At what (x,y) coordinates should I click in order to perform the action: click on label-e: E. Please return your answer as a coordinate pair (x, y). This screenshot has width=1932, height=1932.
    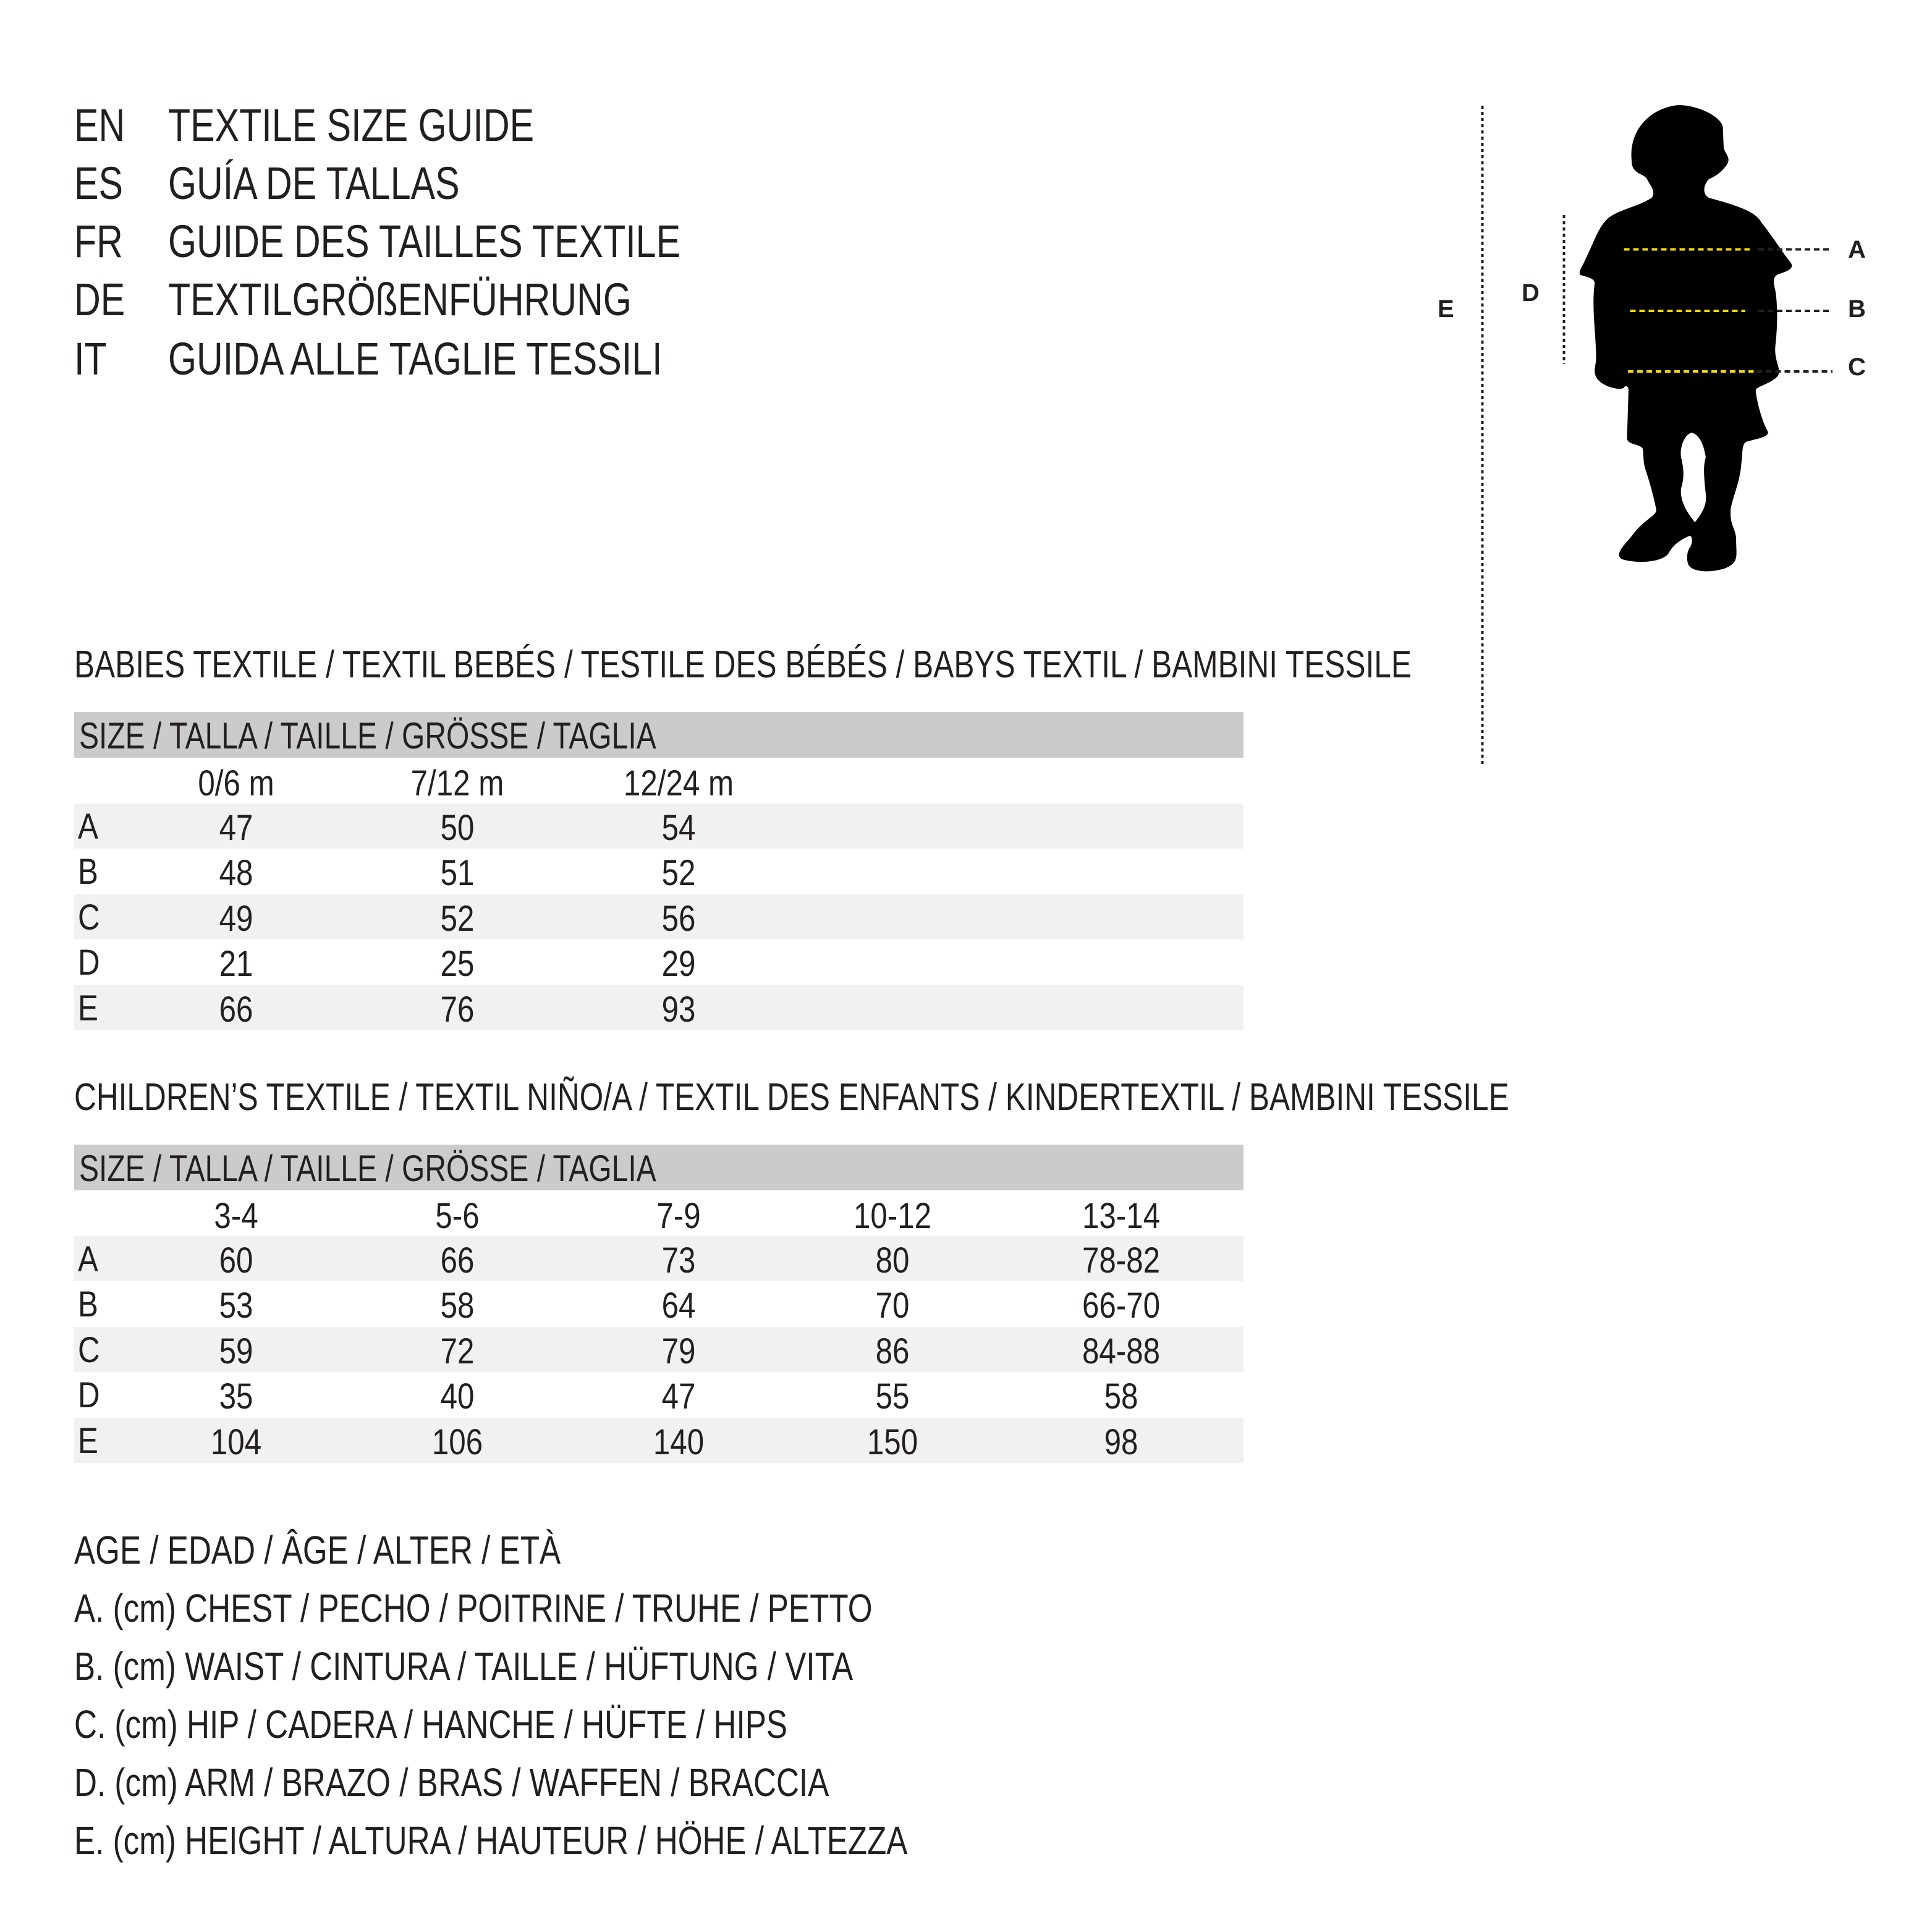
    Looking at the image, I should click on (1446, 309).